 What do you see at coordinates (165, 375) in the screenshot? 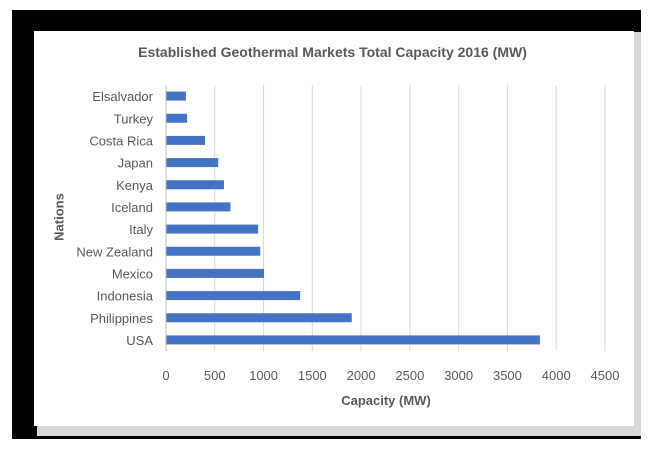
I see `x-tick-label: 0` at bounding box center [165, 375].